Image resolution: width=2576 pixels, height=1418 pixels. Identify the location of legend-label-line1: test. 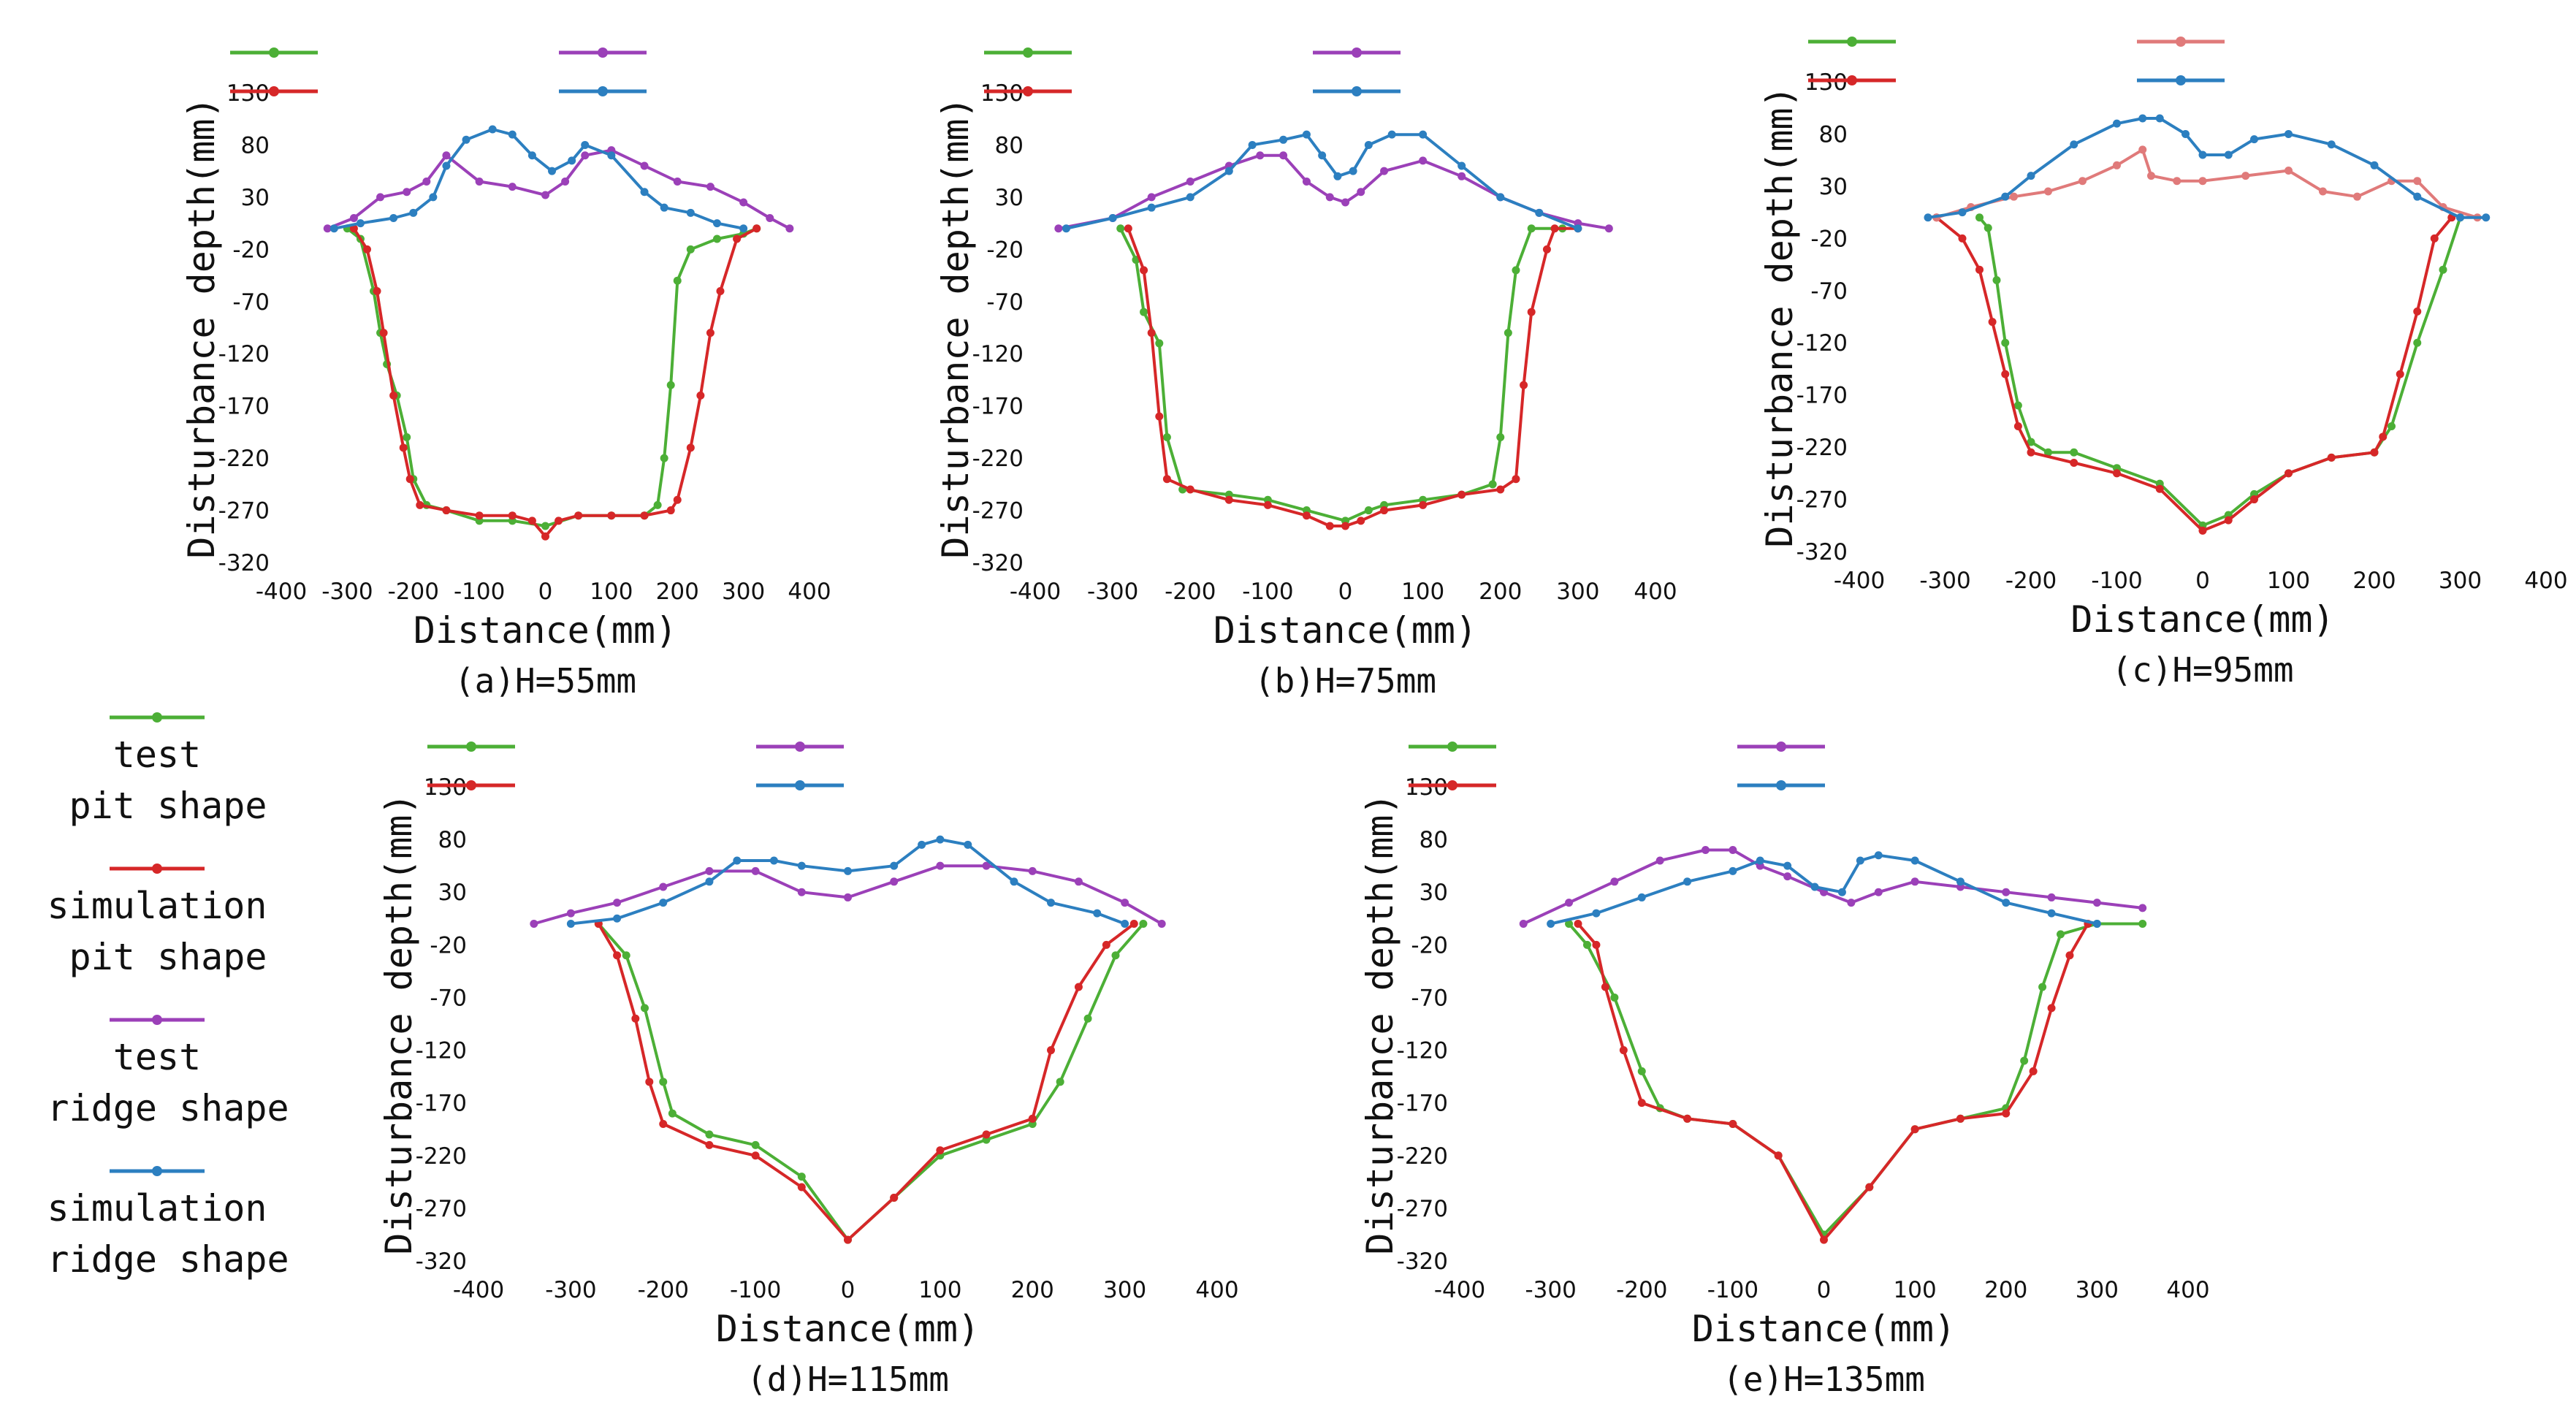
(157, 1057).